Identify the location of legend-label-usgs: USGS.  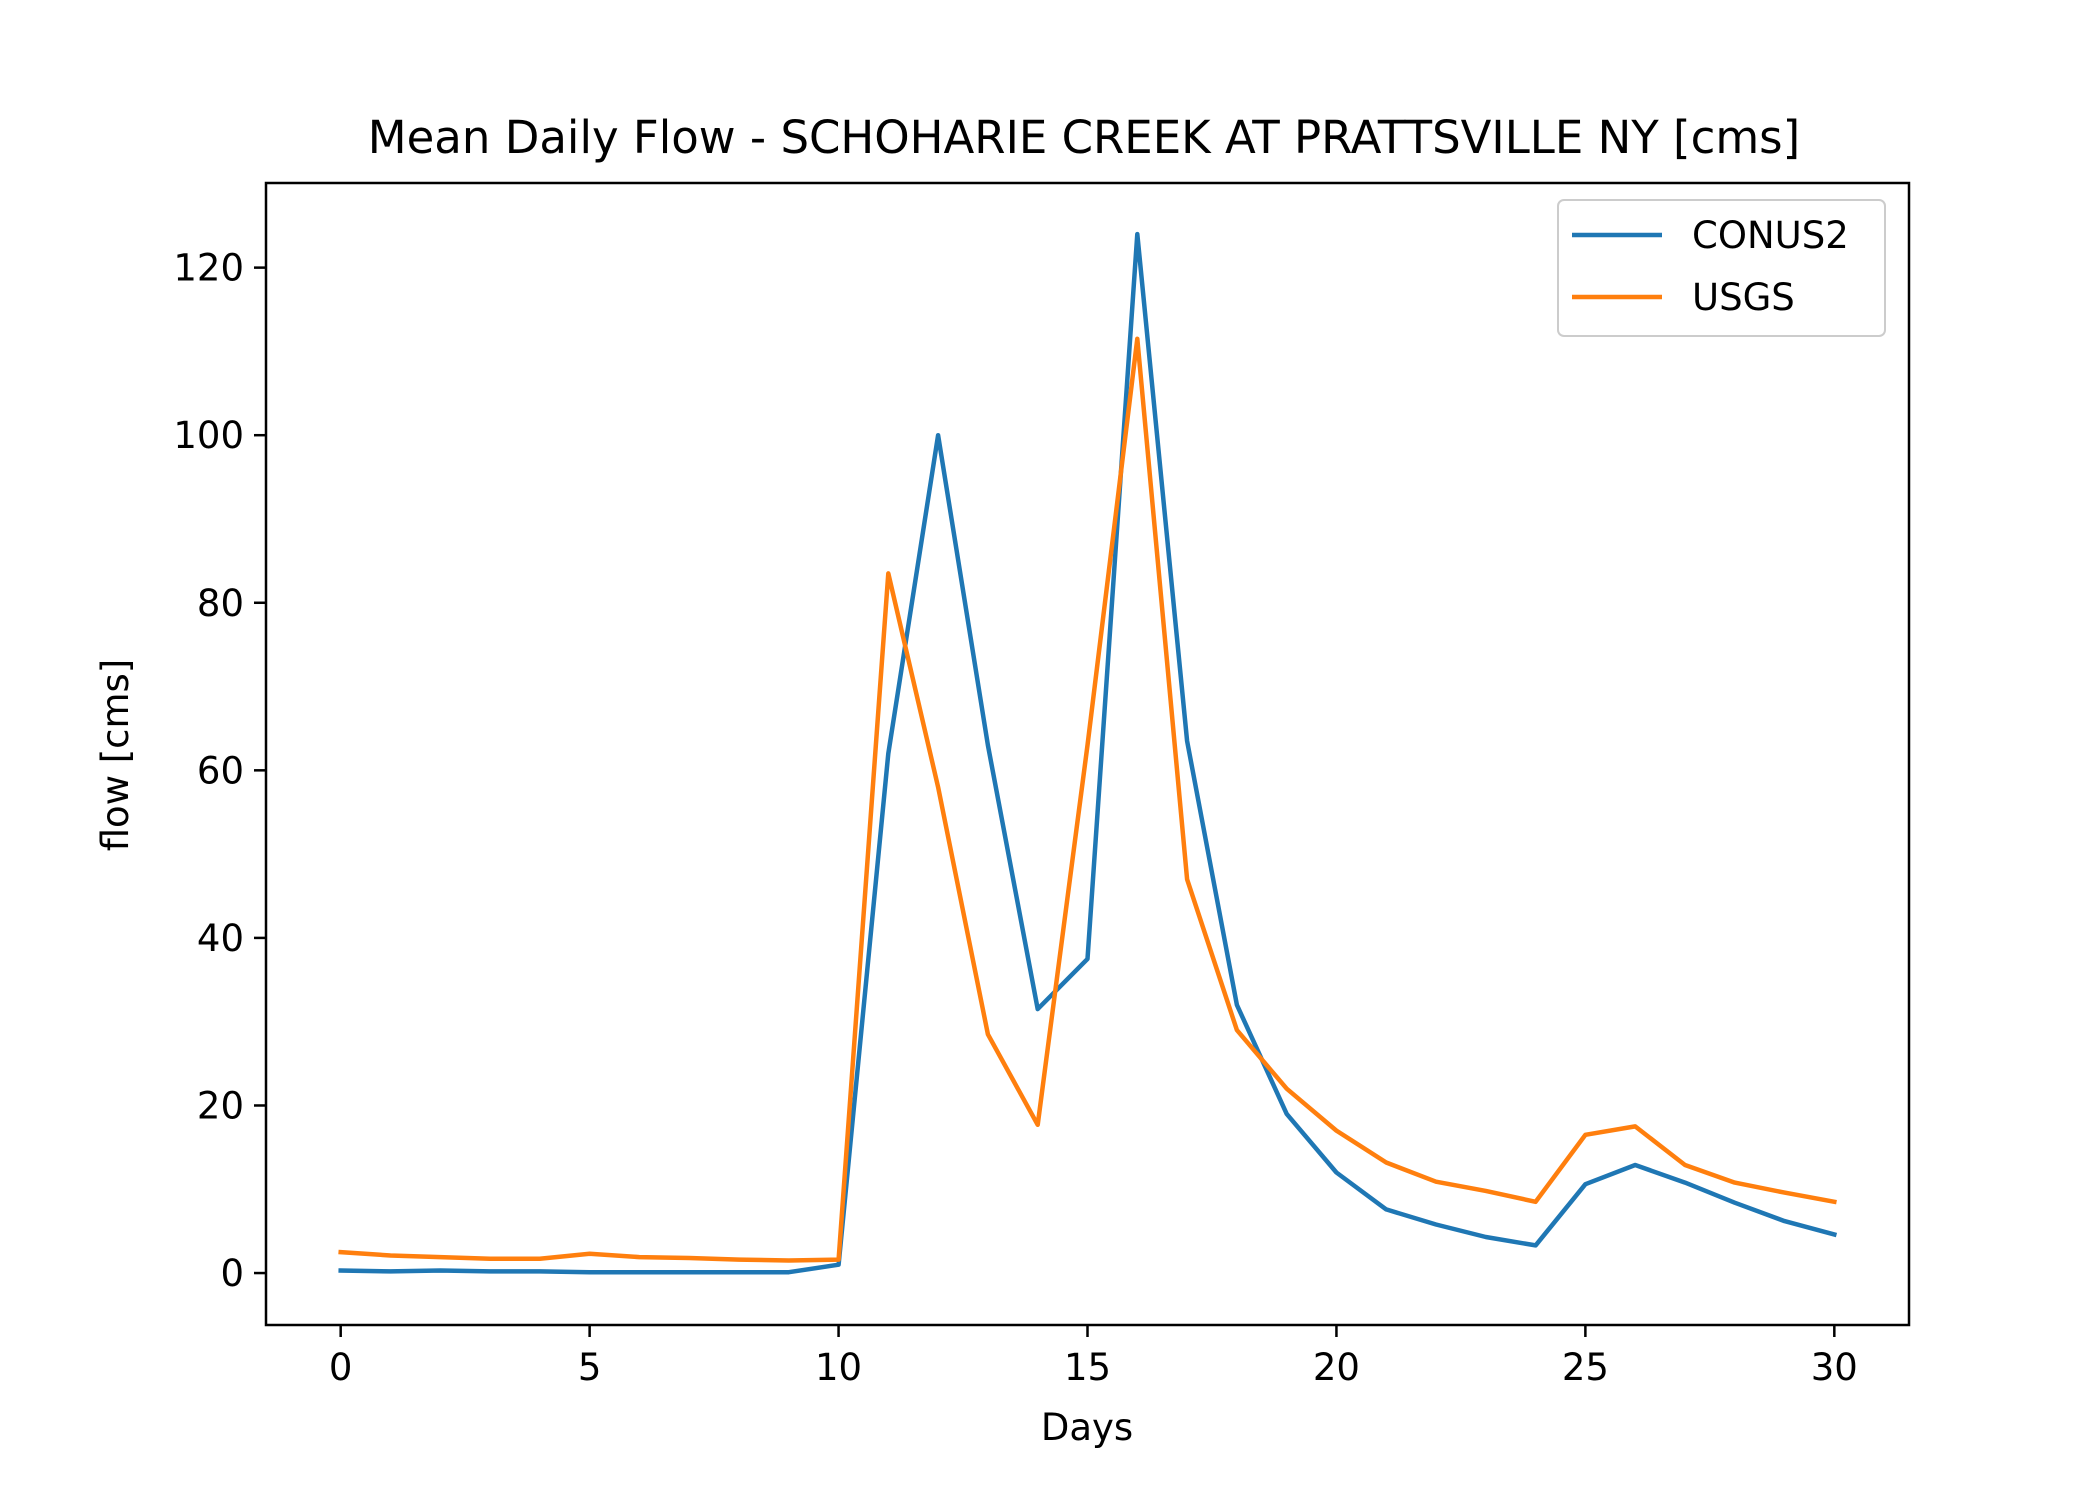
(1743, 297).